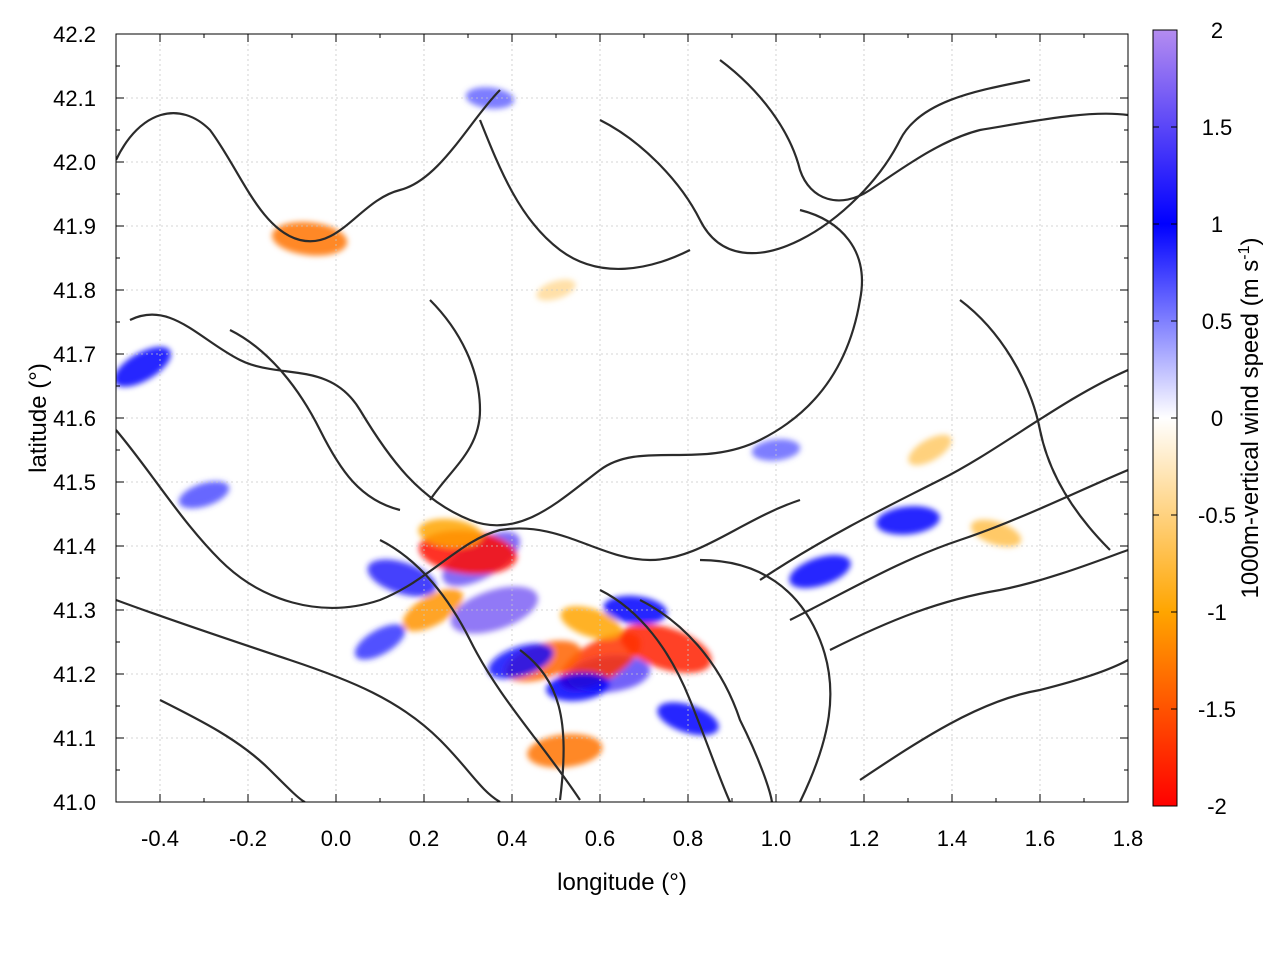 The height and width of the screenshot is (960, 1280). I want to click on y-tick-label: 41.2, so click(74, 674).